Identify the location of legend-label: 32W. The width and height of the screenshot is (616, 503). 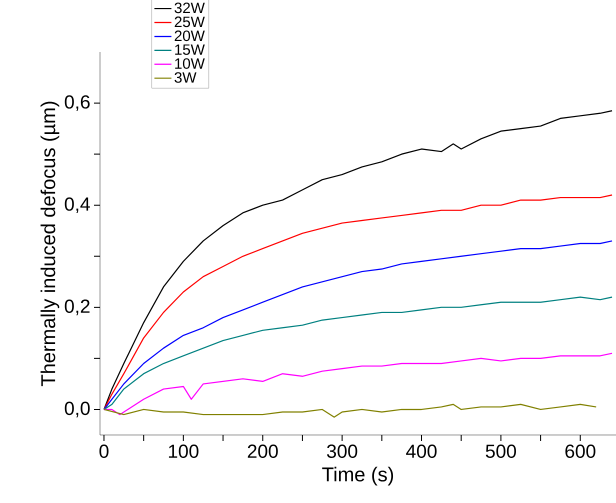
(189, 8).